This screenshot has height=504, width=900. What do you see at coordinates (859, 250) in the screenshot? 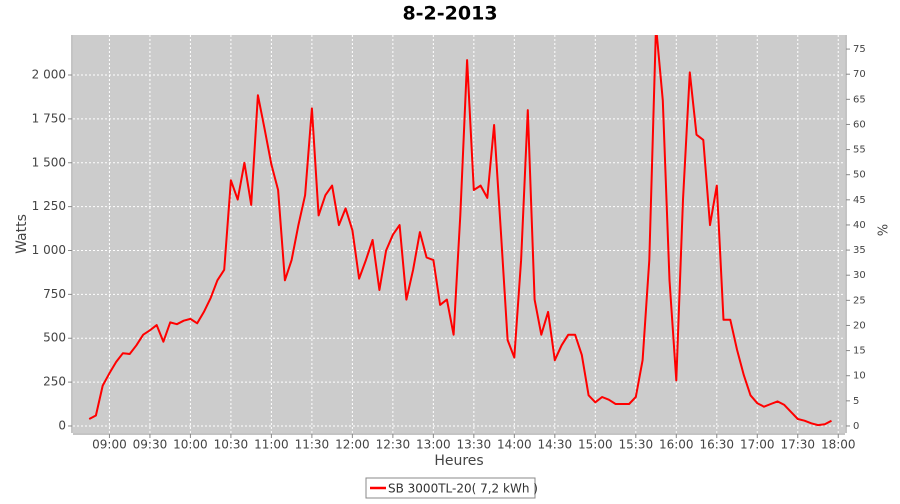
I see `y2-tick-label: 35` at bounding box center [859, 250].